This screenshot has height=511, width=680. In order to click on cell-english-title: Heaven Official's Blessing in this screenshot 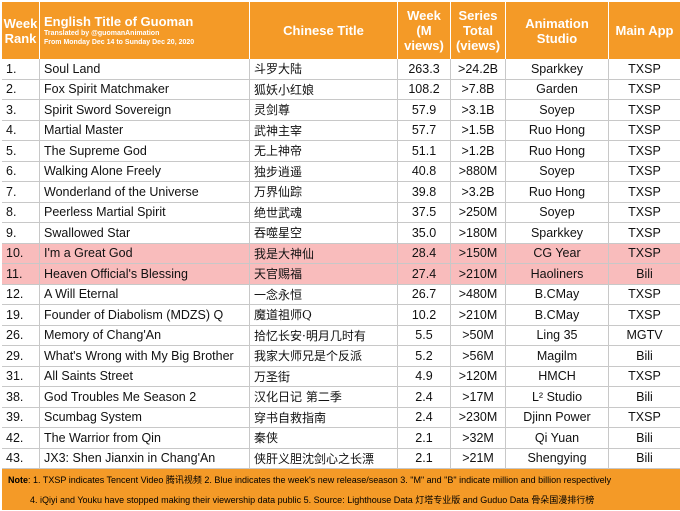, I will do `click(145, 274)`.